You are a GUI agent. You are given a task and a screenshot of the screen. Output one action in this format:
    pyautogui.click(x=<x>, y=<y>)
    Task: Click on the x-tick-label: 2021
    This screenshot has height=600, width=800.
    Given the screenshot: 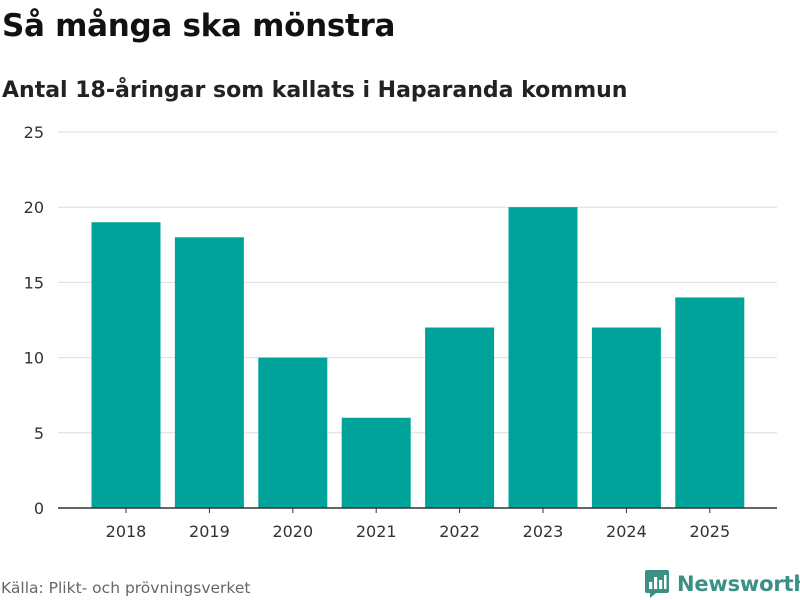 What is the action you would take?
    pyautogui.click(x=376, y=531)
    